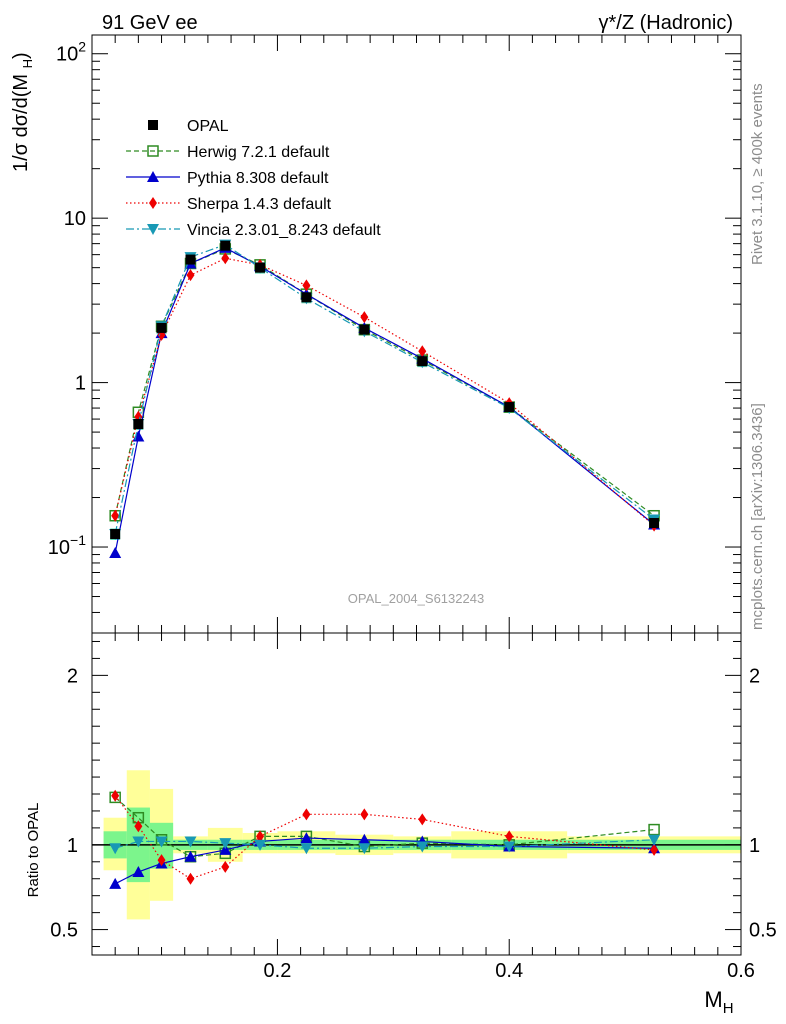  Describe the element at coordinates (757, 516) in the screenshot. I see `mcplots-label: mcplots.cern.ch [arXiv:1306.3436]` at that location.